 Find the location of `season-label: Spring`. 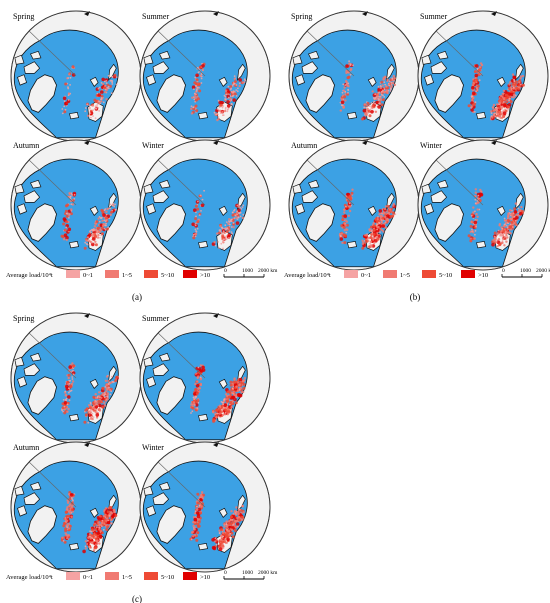

season-label: Spring is located at coordinates (23, 16).